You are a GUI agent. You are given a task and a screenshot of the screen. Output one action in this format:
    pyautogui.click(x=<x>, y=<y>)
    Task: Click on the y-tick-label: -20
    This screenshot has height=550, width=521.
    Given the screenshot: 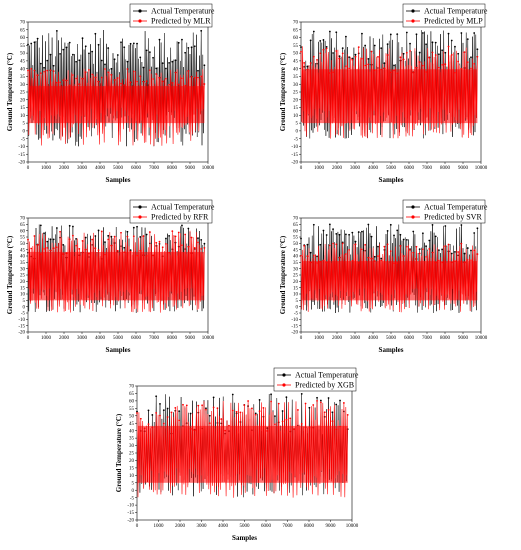 What is the action you would take?
    pyautogui.click(x=130, y=521)
    